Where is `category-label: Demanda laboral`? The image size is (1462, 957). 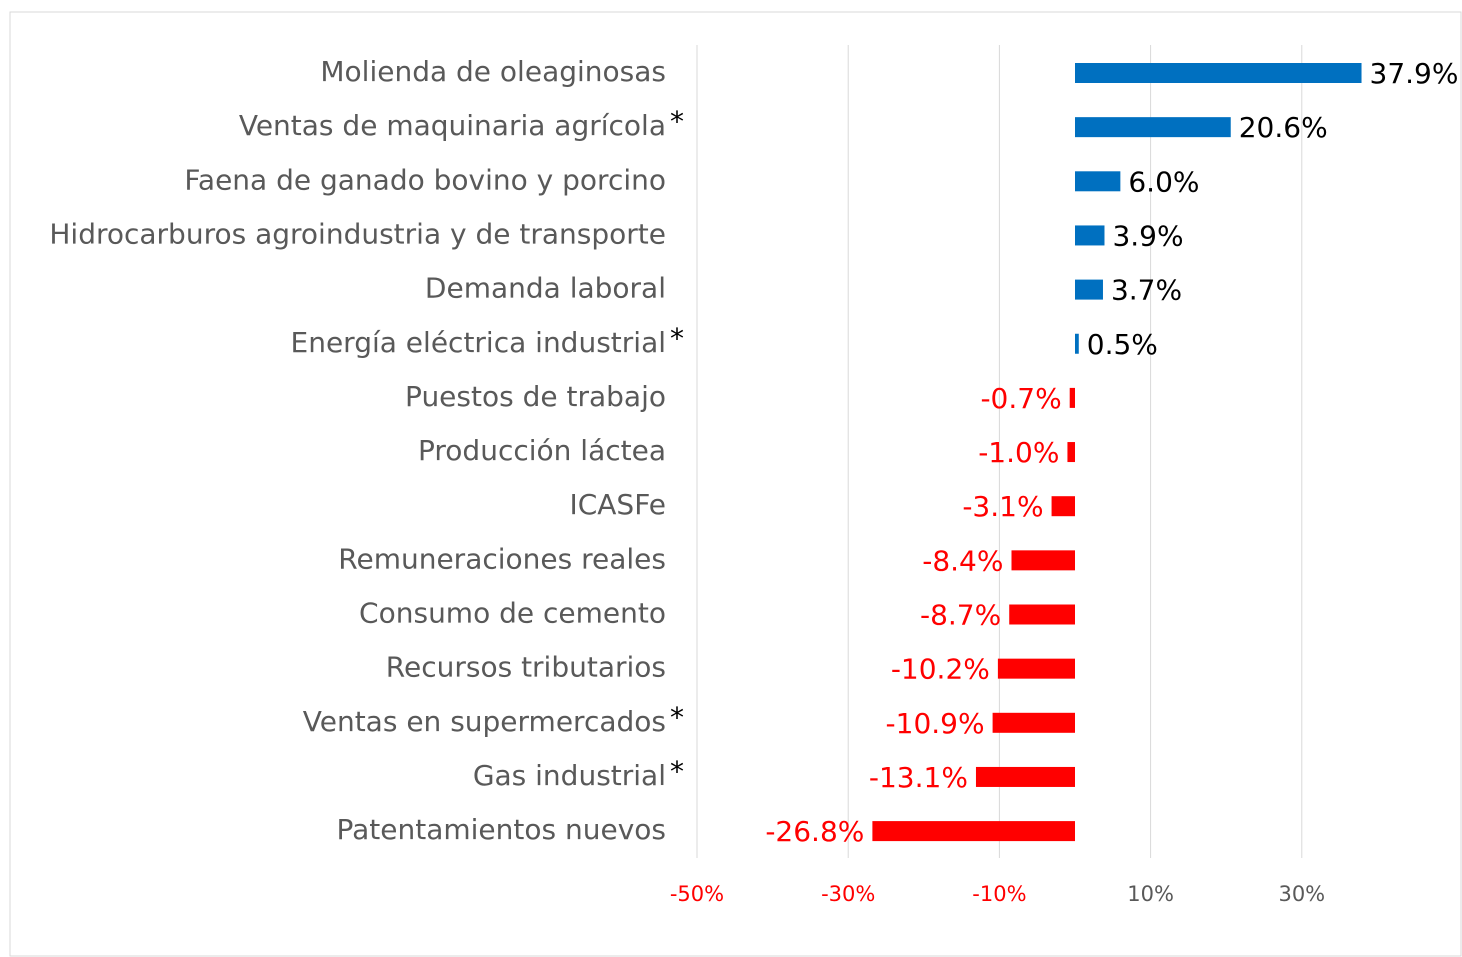 category-label: Demanda laboral is located at coordinates (545, 288).